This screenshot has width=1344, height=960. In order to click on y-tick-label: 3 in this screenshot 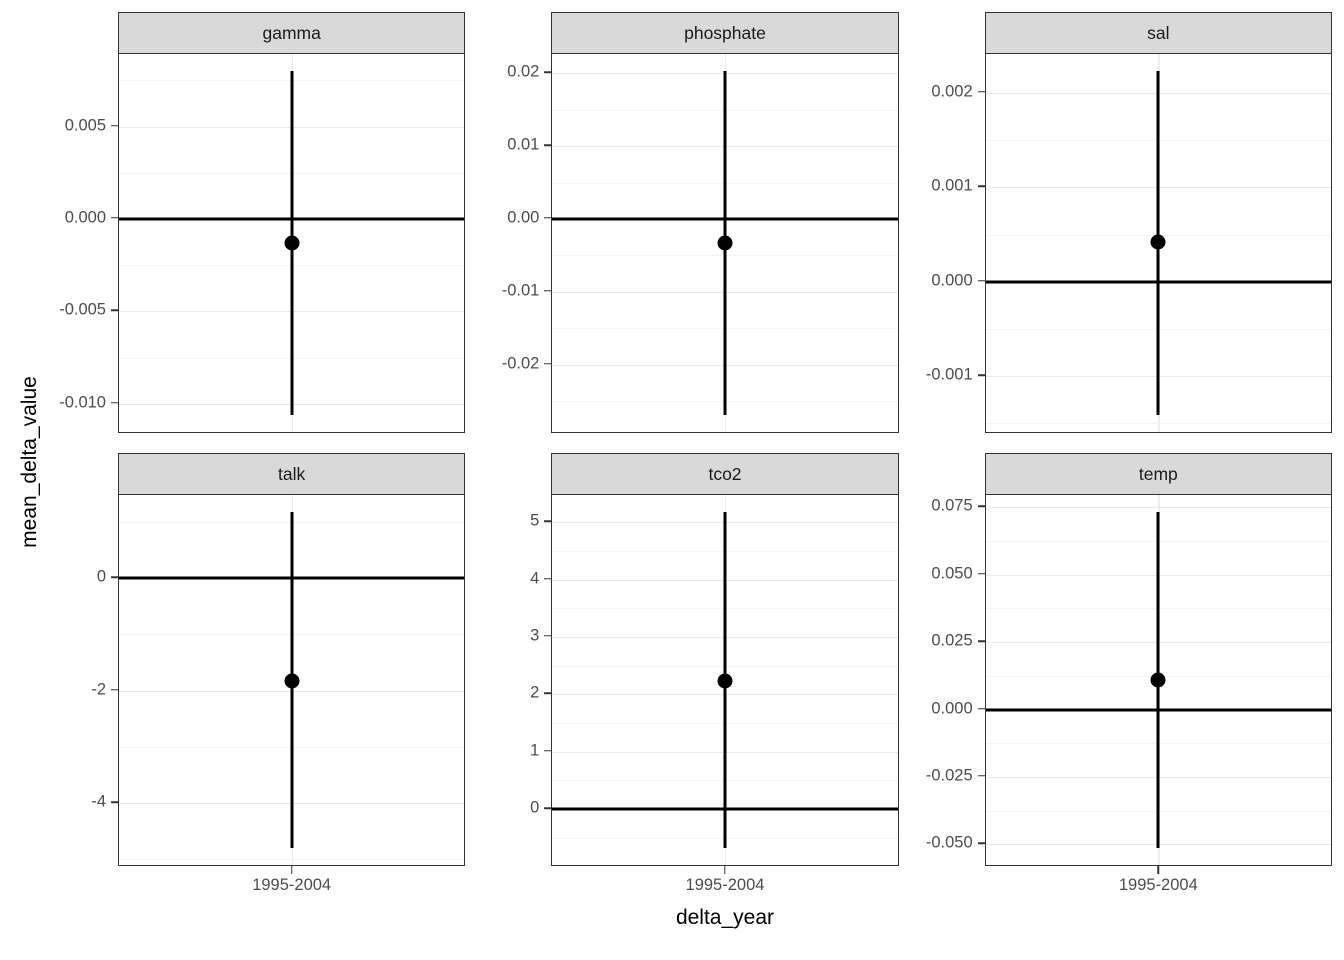, I will do `click(535, 635)`.